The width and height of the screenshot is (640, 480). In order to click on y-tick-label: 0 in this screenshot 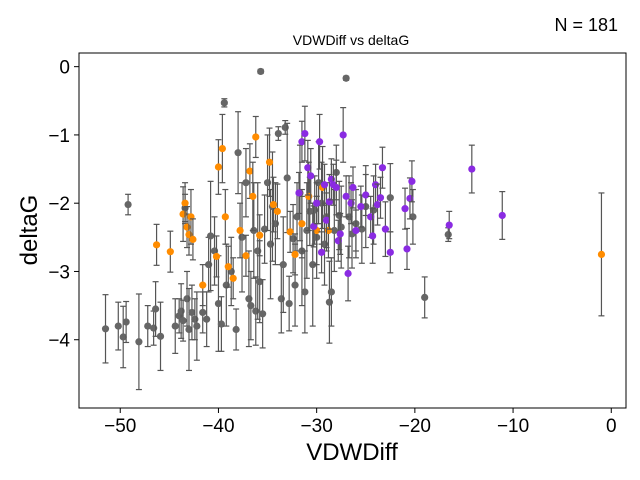, I will do `click(64, 68)`.